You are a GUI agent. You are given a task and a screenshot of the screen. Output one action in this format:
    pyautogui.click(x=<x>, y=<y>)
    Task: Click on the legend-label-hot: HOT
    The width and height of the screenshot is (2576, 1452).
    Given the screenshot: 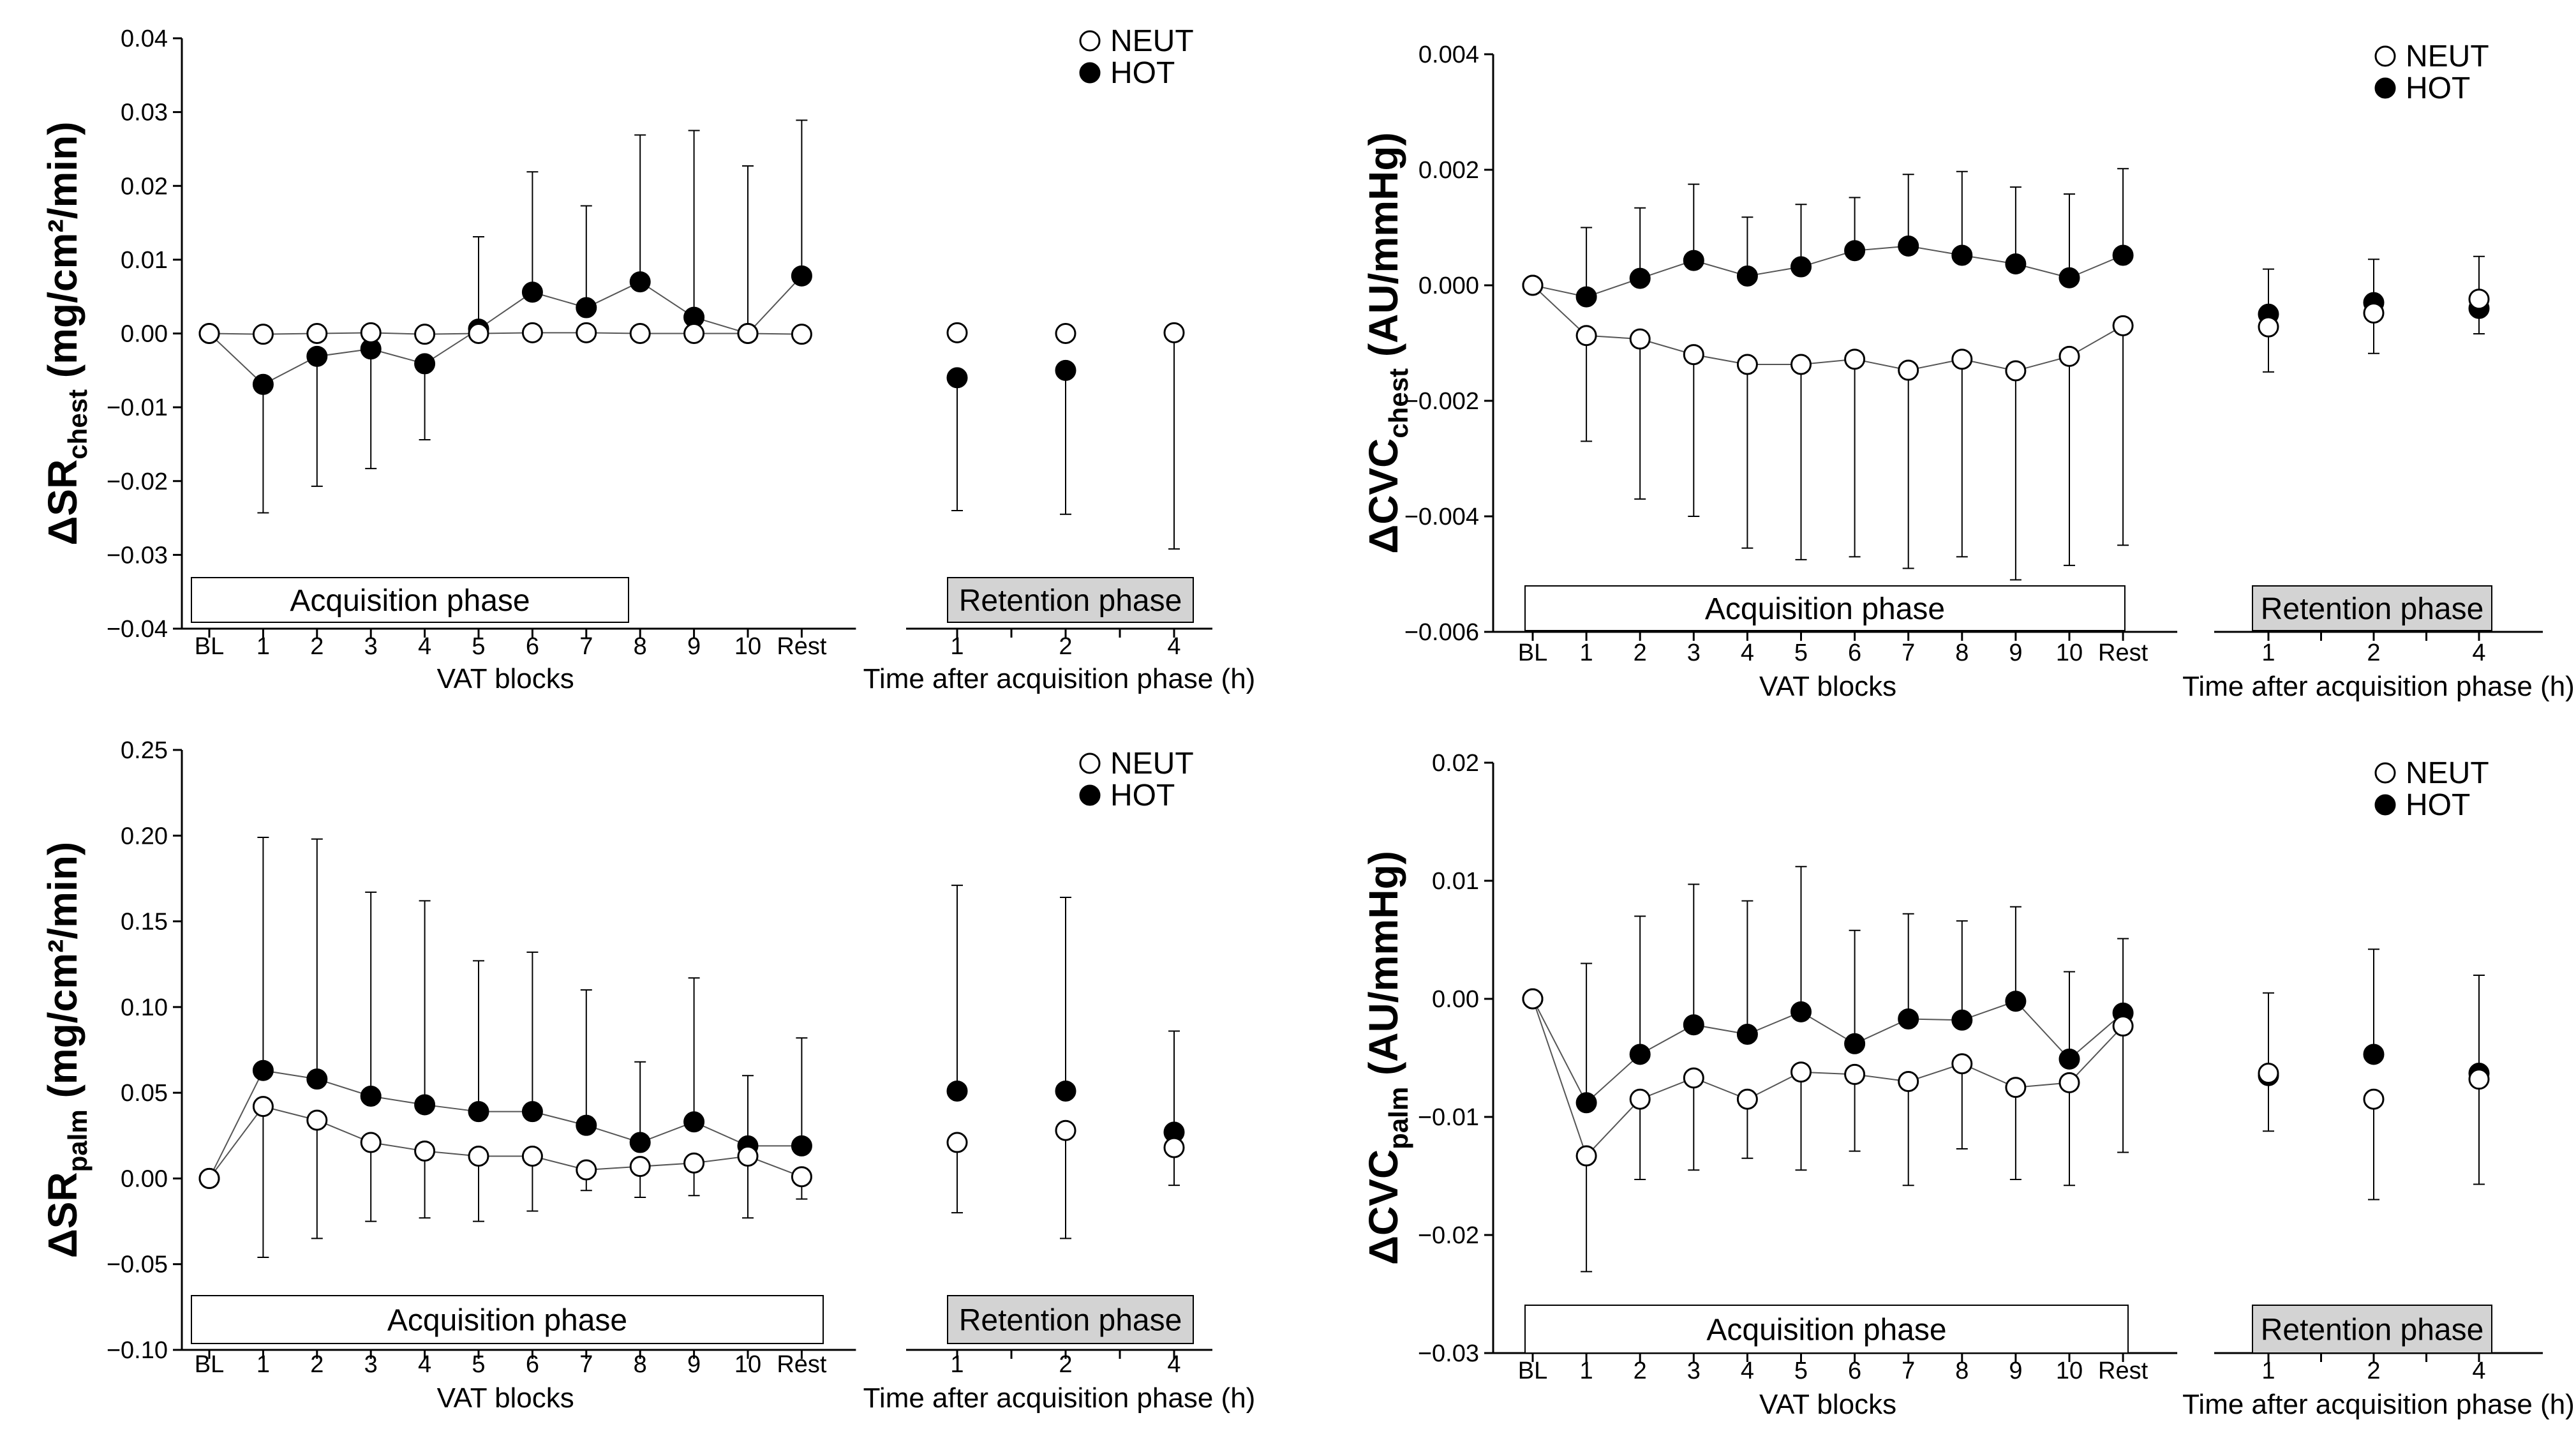 What is the action you would take?
    pyautogui.click(x=2438, y=805)
    